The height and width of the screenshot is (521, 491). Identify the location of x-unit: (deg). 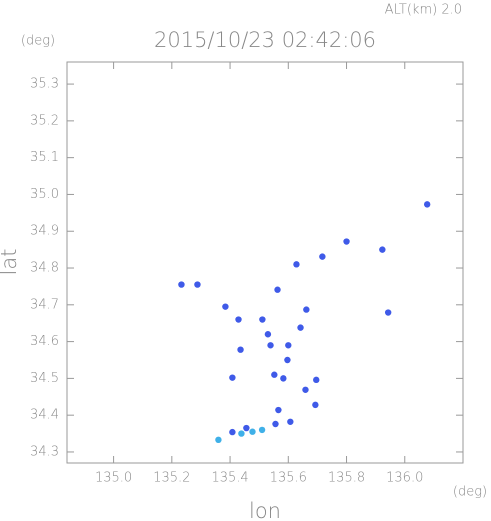
(470, 492).